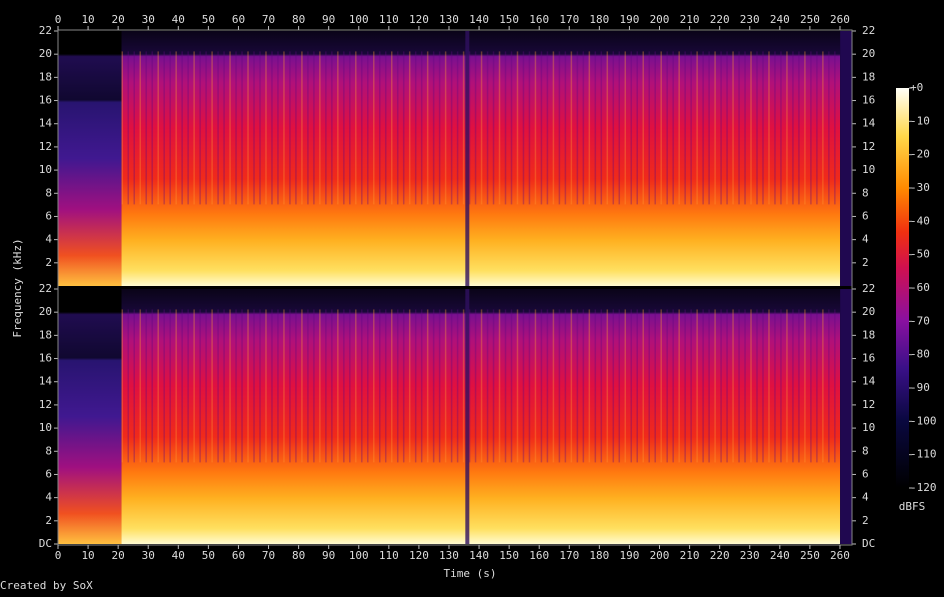 Image resolution: width=944 pixels, height=597 pixels. What do you see at coordinates (920, 354) in the screenshot?
I see `colorbar-tick-label: -80` at bounding box center [920, 354].